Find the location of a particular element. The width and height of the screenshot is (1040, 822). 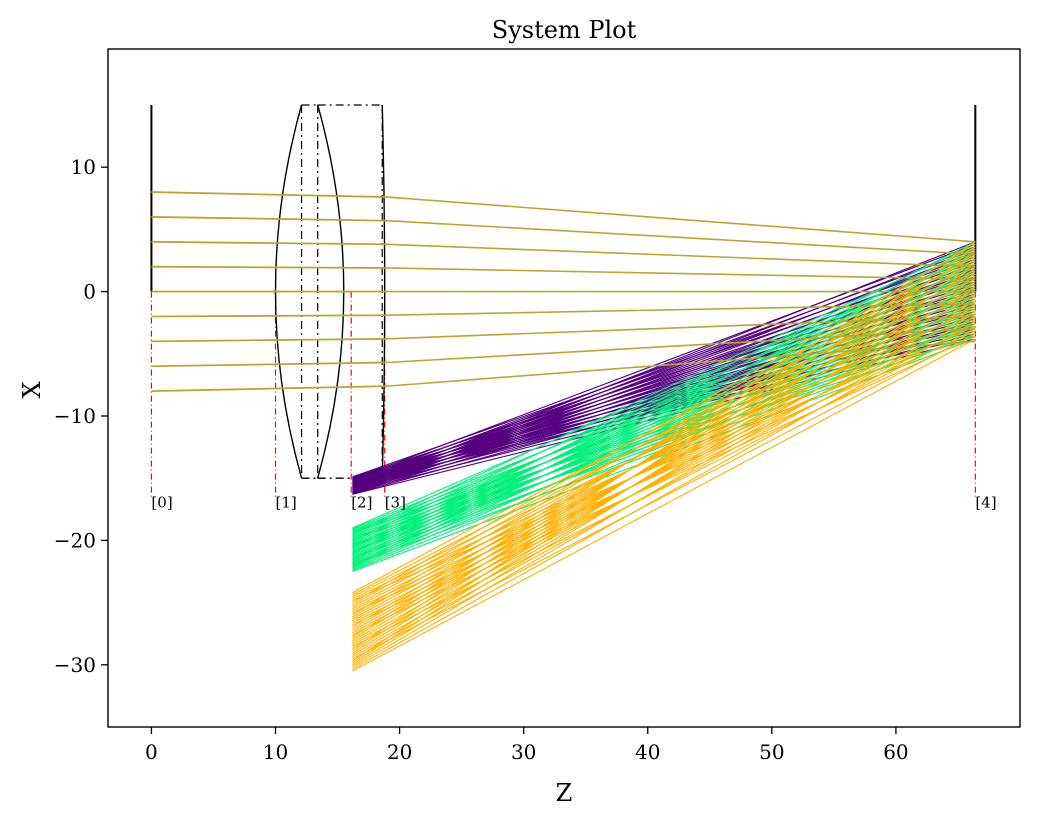

x-tick-label: 50 is located at coordinates (771, 752).